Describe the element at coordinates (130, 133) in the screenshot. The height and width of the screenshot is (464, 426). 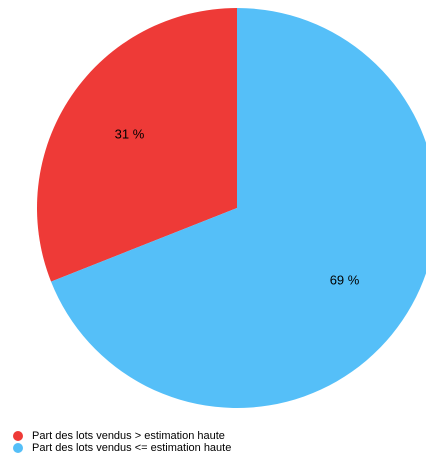
I see `data-label: 31 %` at that location.